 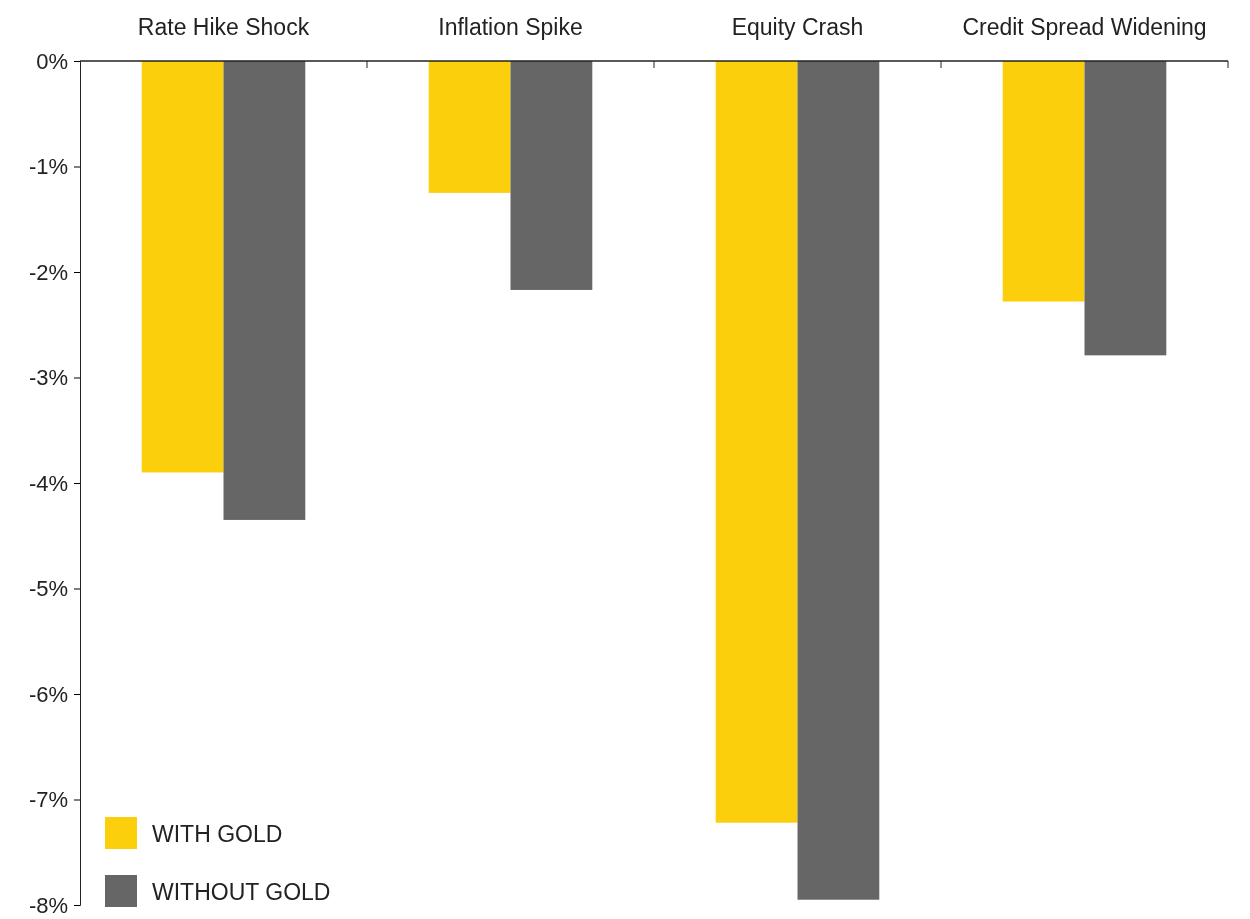 What do you see at coordinates (48, 272) in the screenshot?
I see `y-tick-label: -2%` at bounding box center [48, 272].